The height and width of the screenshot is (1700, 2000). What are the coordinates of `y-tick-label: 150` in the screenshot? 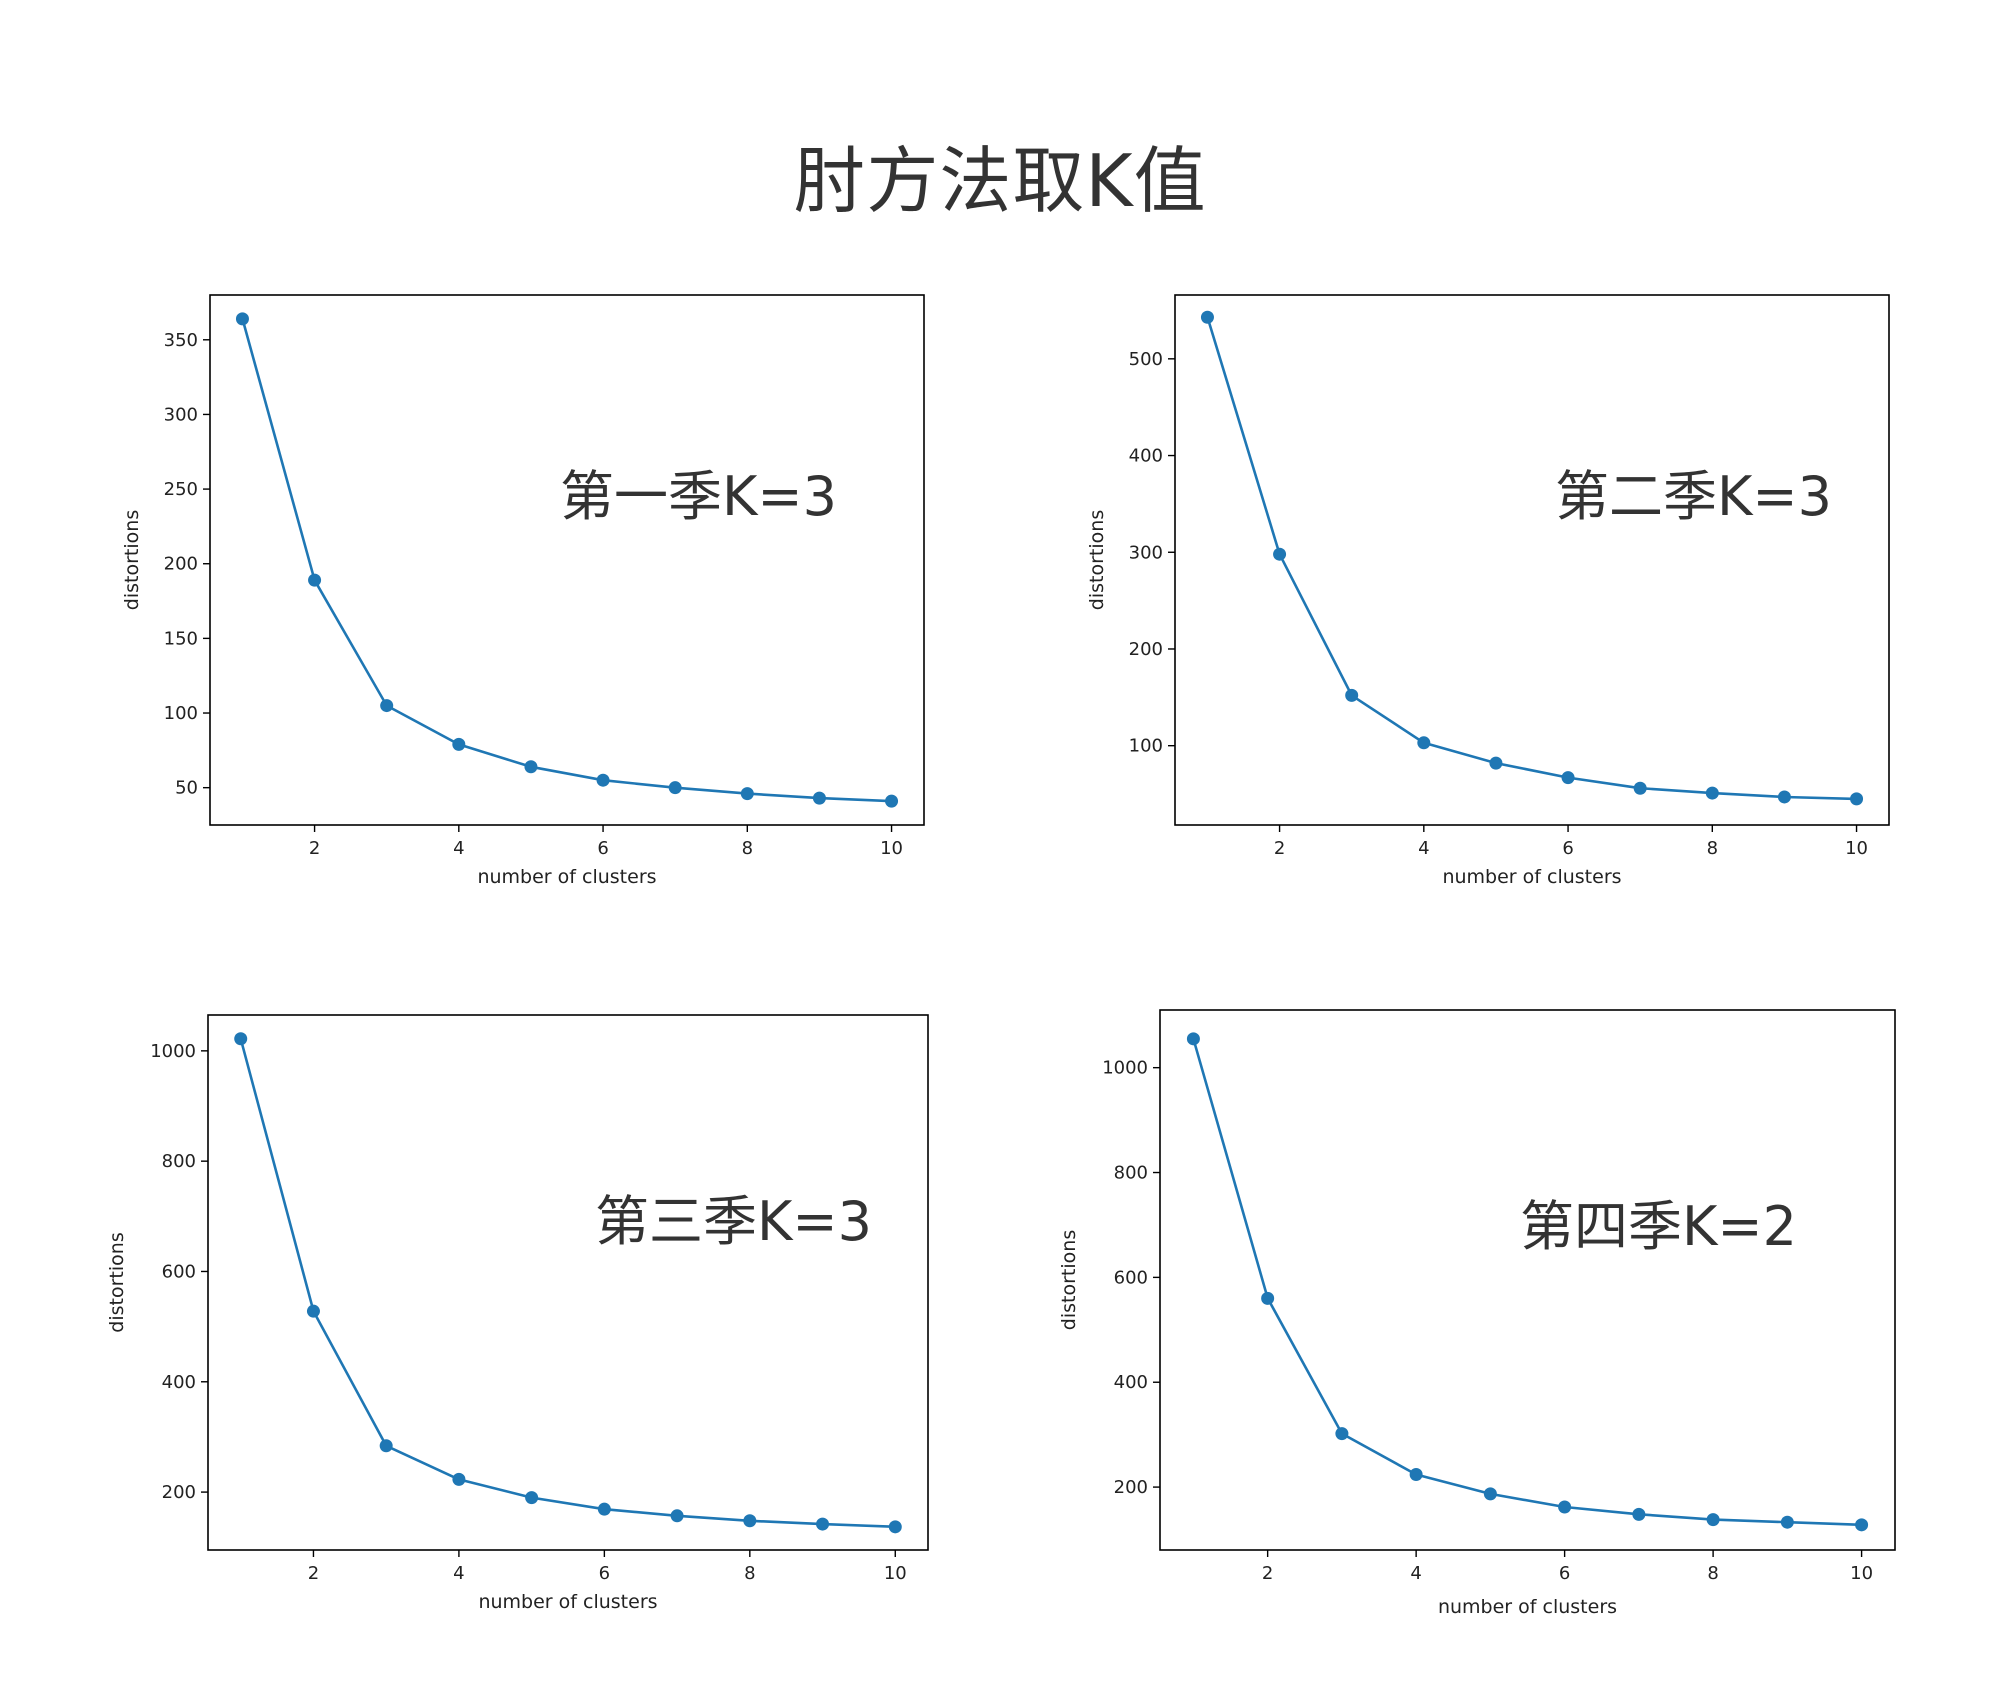 It's located at (181, 638).